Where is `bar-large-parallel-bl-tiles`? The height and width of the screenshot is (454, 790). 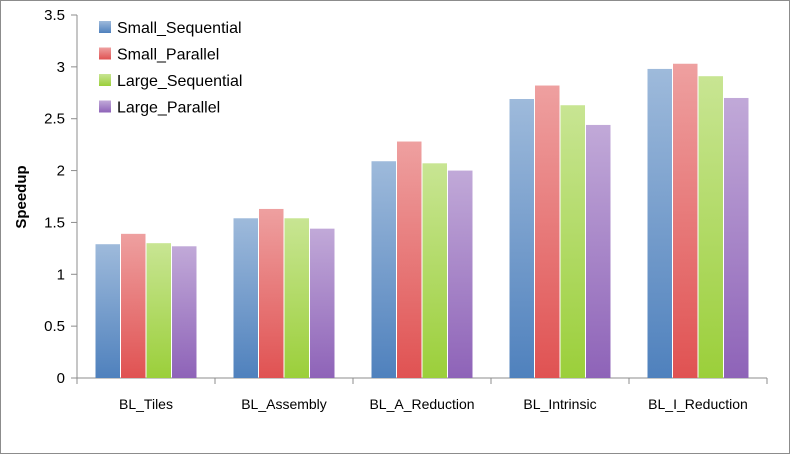 bar-large-parallel-bl-tiles is located at coordinates (184, 312).